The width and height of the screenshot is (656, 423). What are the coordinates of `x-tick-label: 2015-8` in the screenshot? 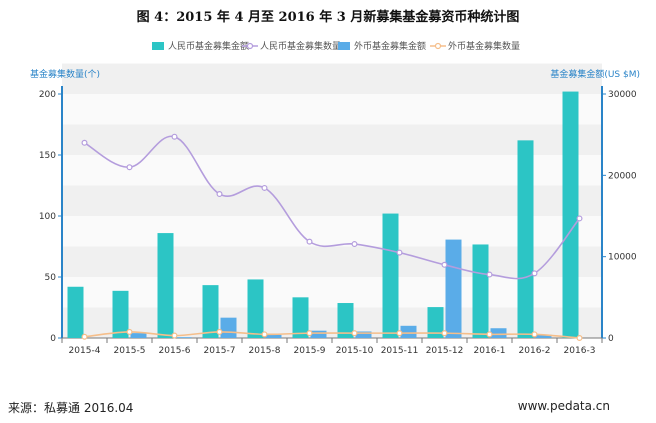 It's located at (265, 351).